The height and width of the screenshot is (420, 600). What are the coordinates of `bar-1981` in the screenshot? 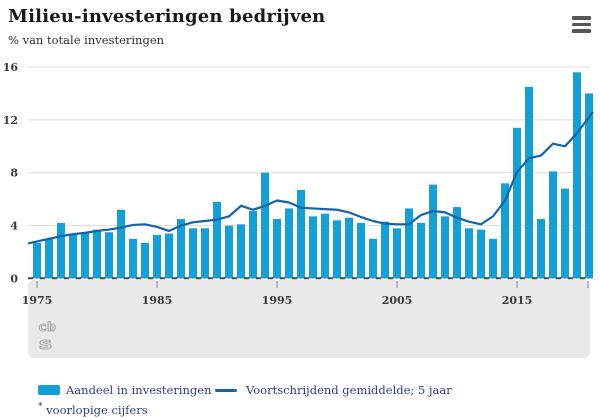 It's located at (109, 255).